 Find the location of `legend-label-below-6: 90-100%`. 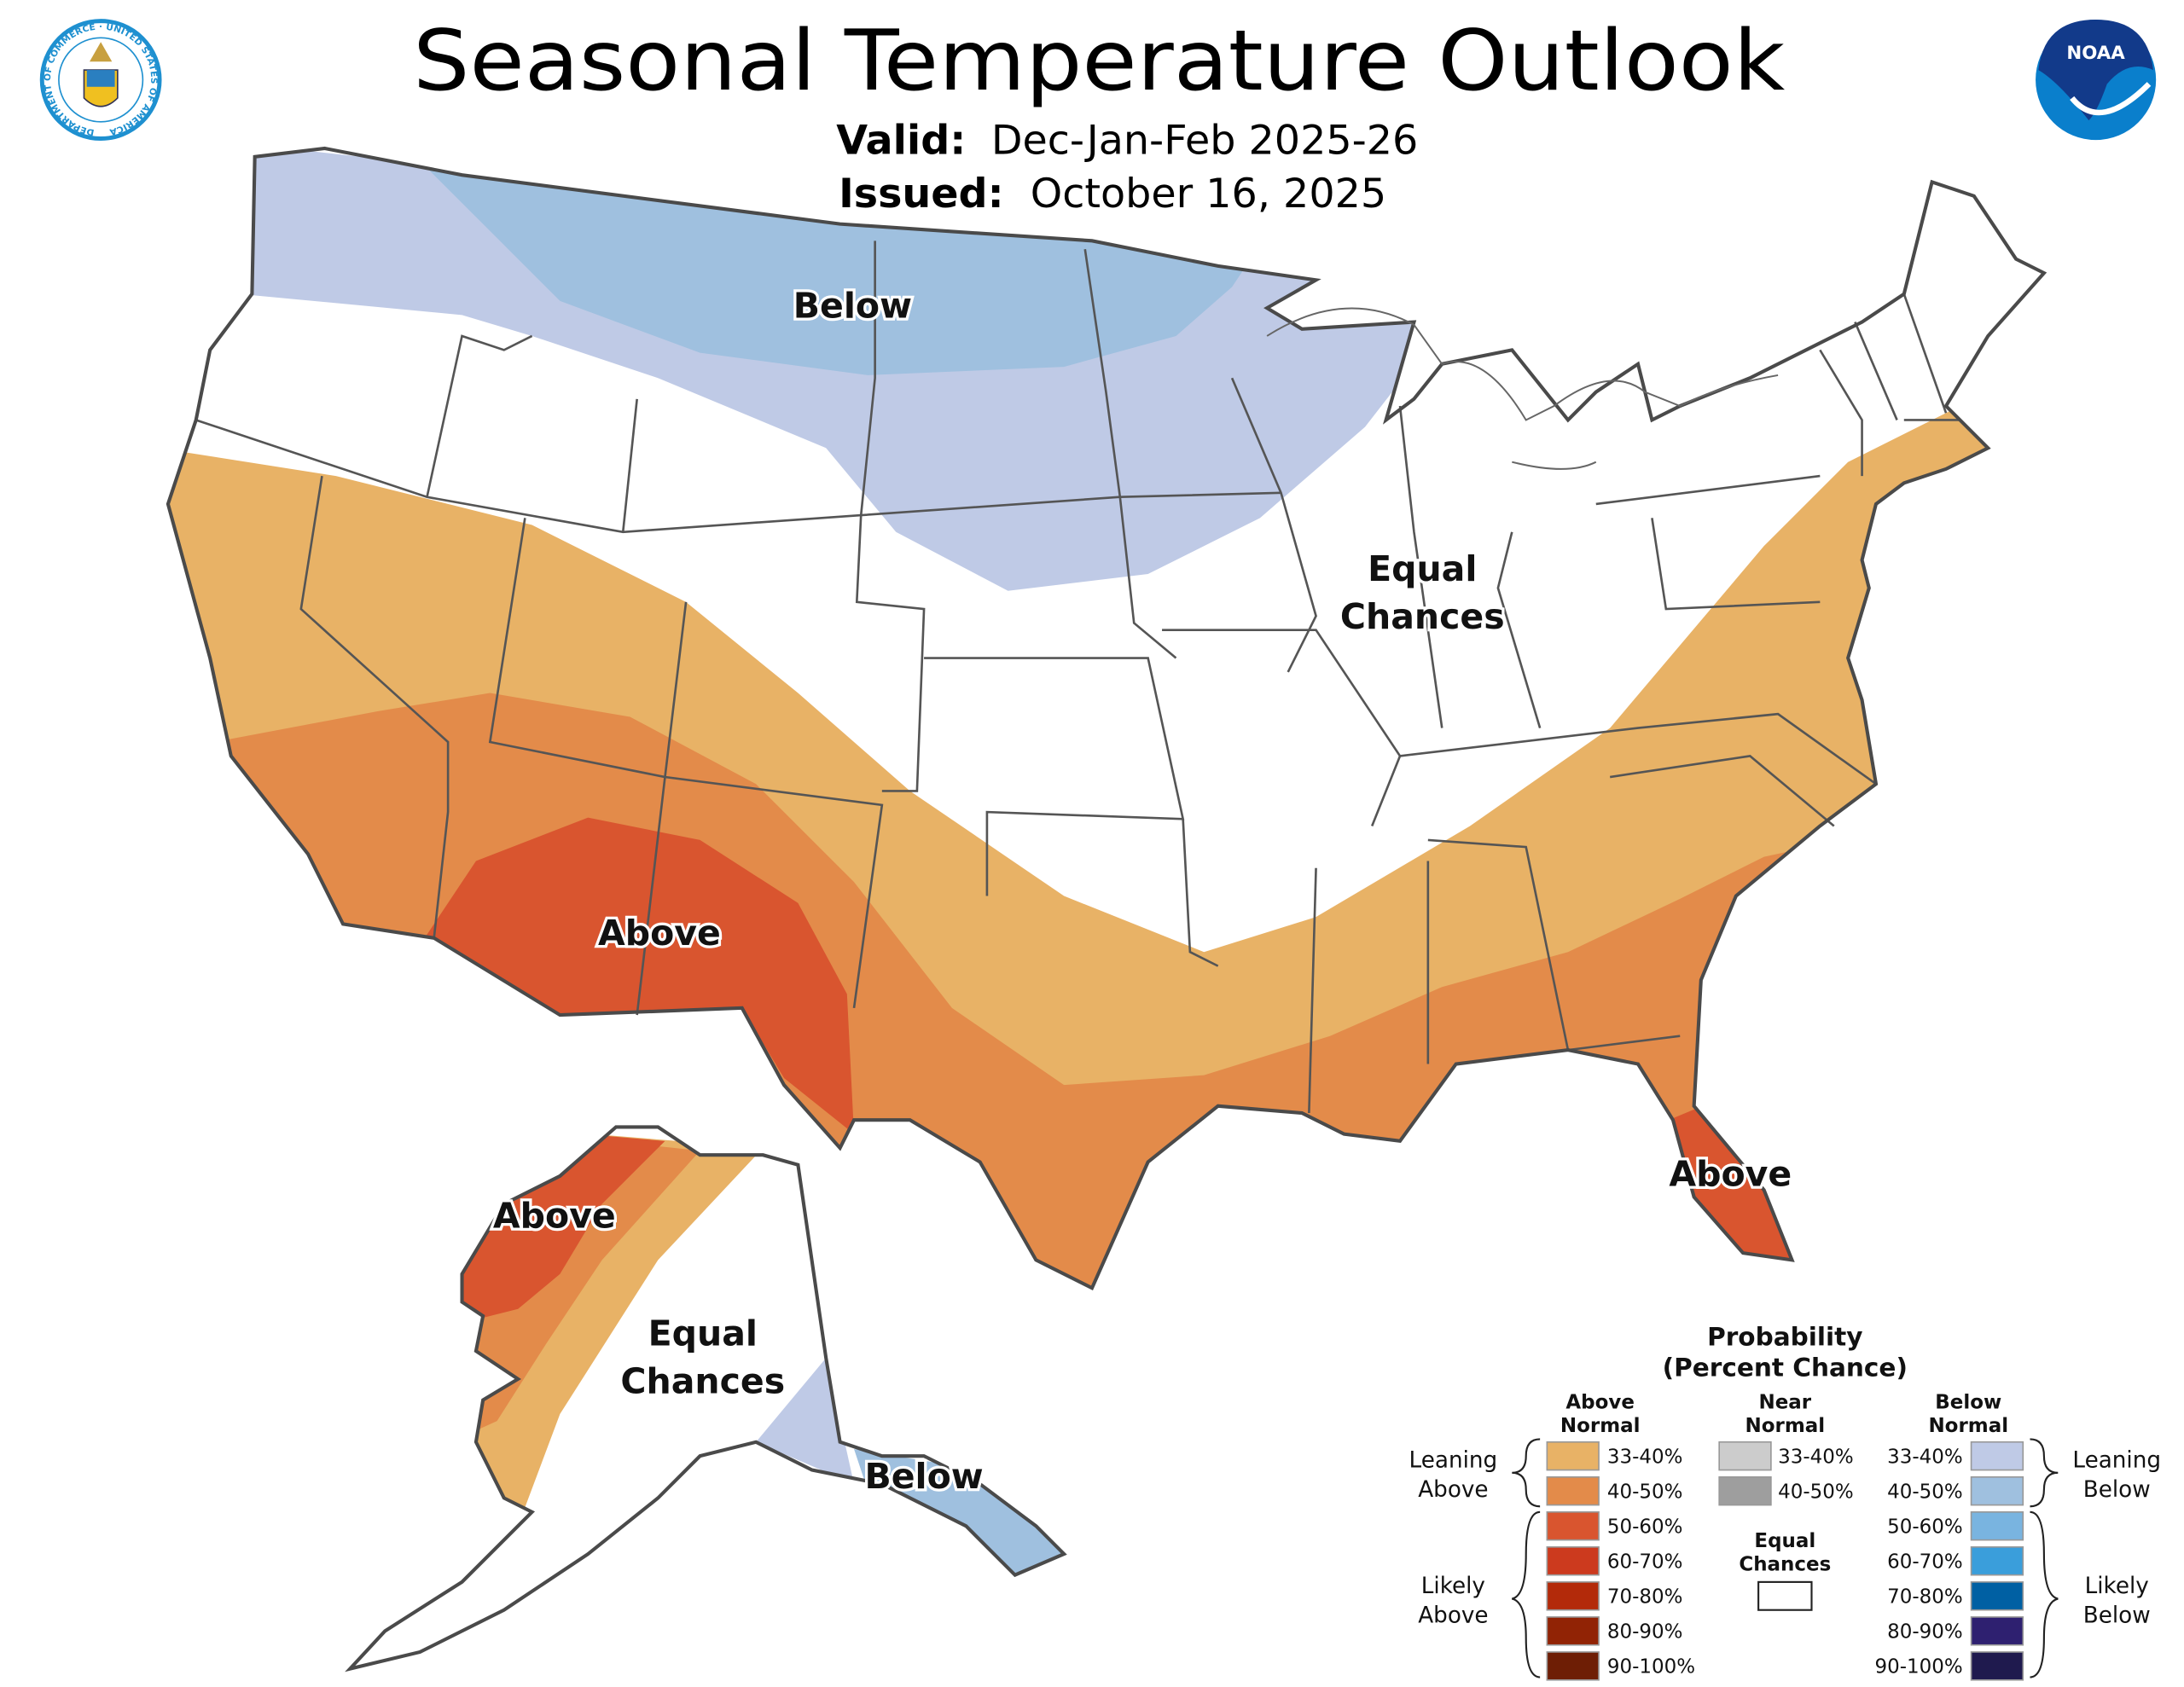

legend-label-below-6: 90-100% is located at coordinates (1919, 1667).